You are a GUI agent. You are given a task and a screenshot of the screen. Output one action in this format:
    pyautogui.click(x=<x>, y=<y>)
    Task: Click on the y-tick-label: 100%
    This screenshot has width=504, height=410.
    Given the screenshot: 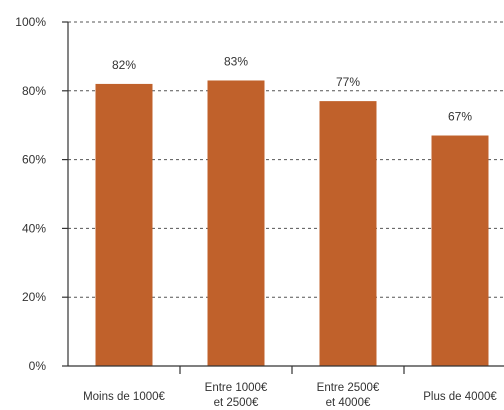 What is the action you would take?
    pyautogui.click(x=30, y=22)
    